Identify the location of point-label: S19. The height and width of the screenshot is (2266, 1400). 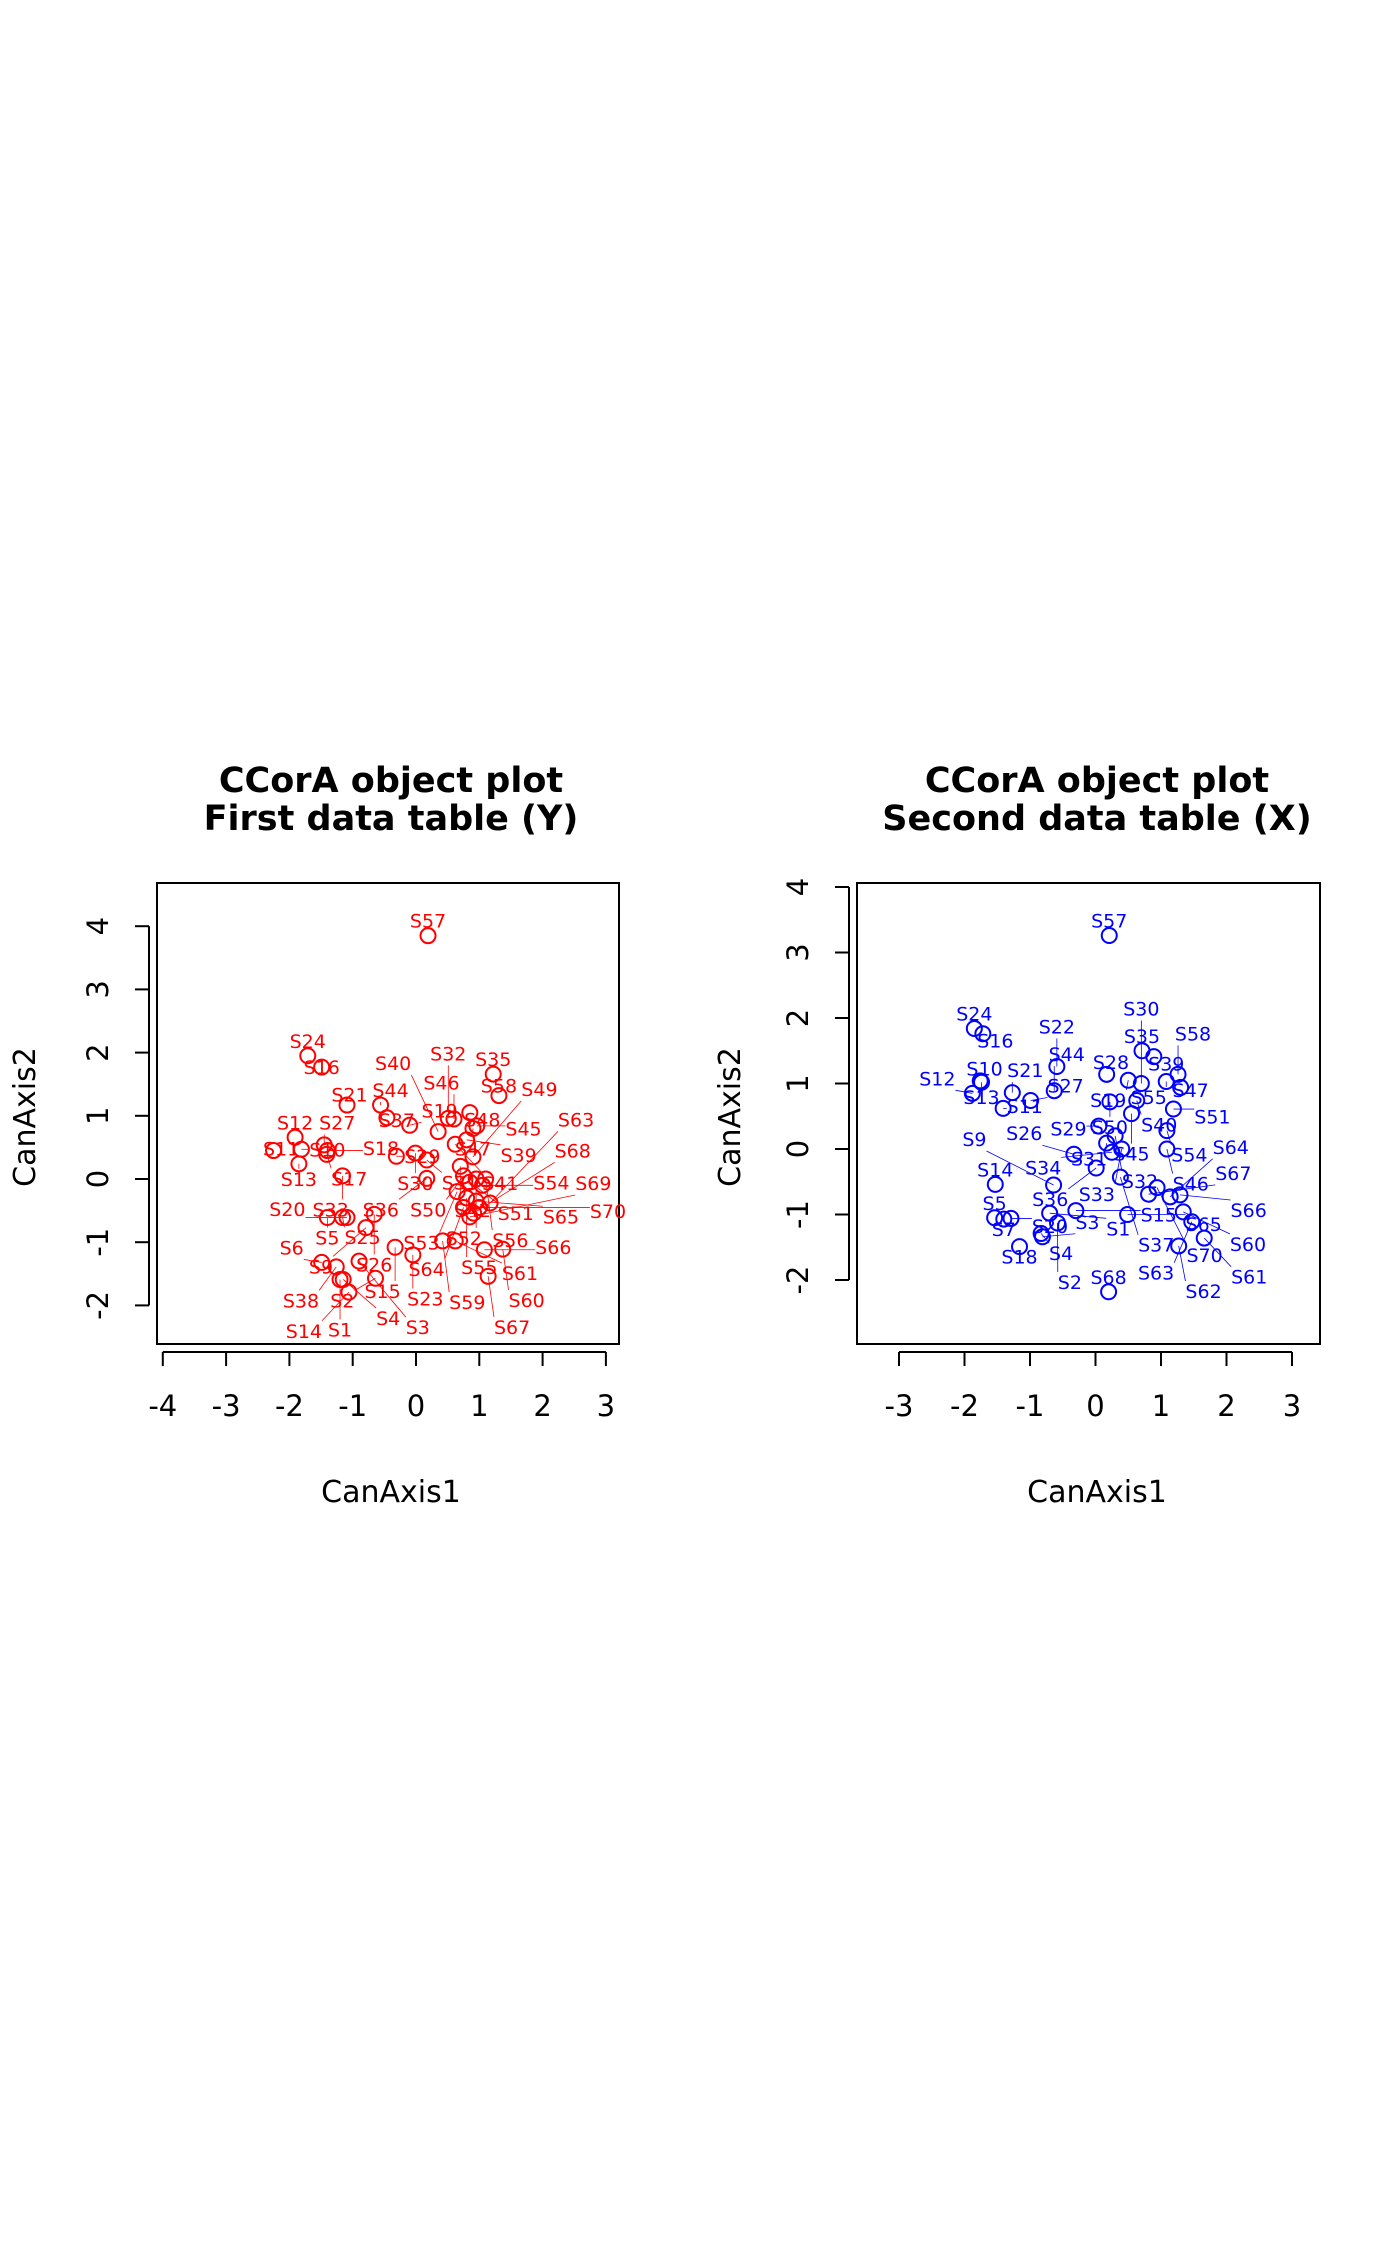
(1108, 1101).